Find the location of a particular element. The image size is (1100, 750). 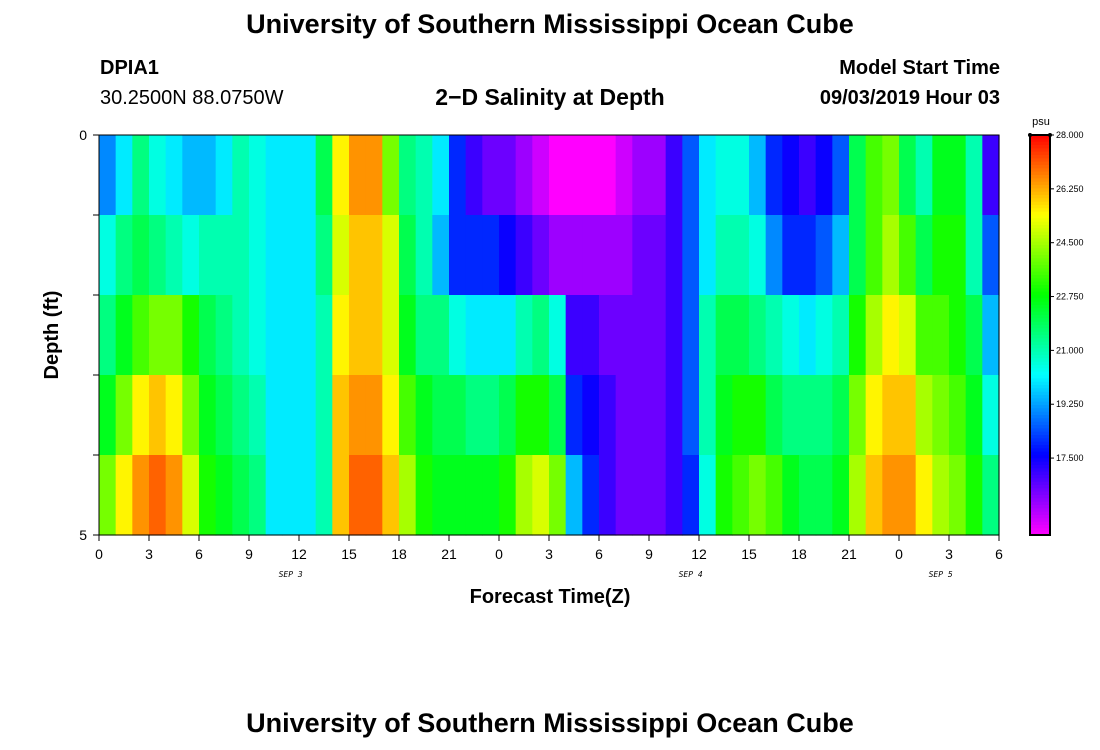

date-label: SEP 3 is located at coordinates (291, 574).